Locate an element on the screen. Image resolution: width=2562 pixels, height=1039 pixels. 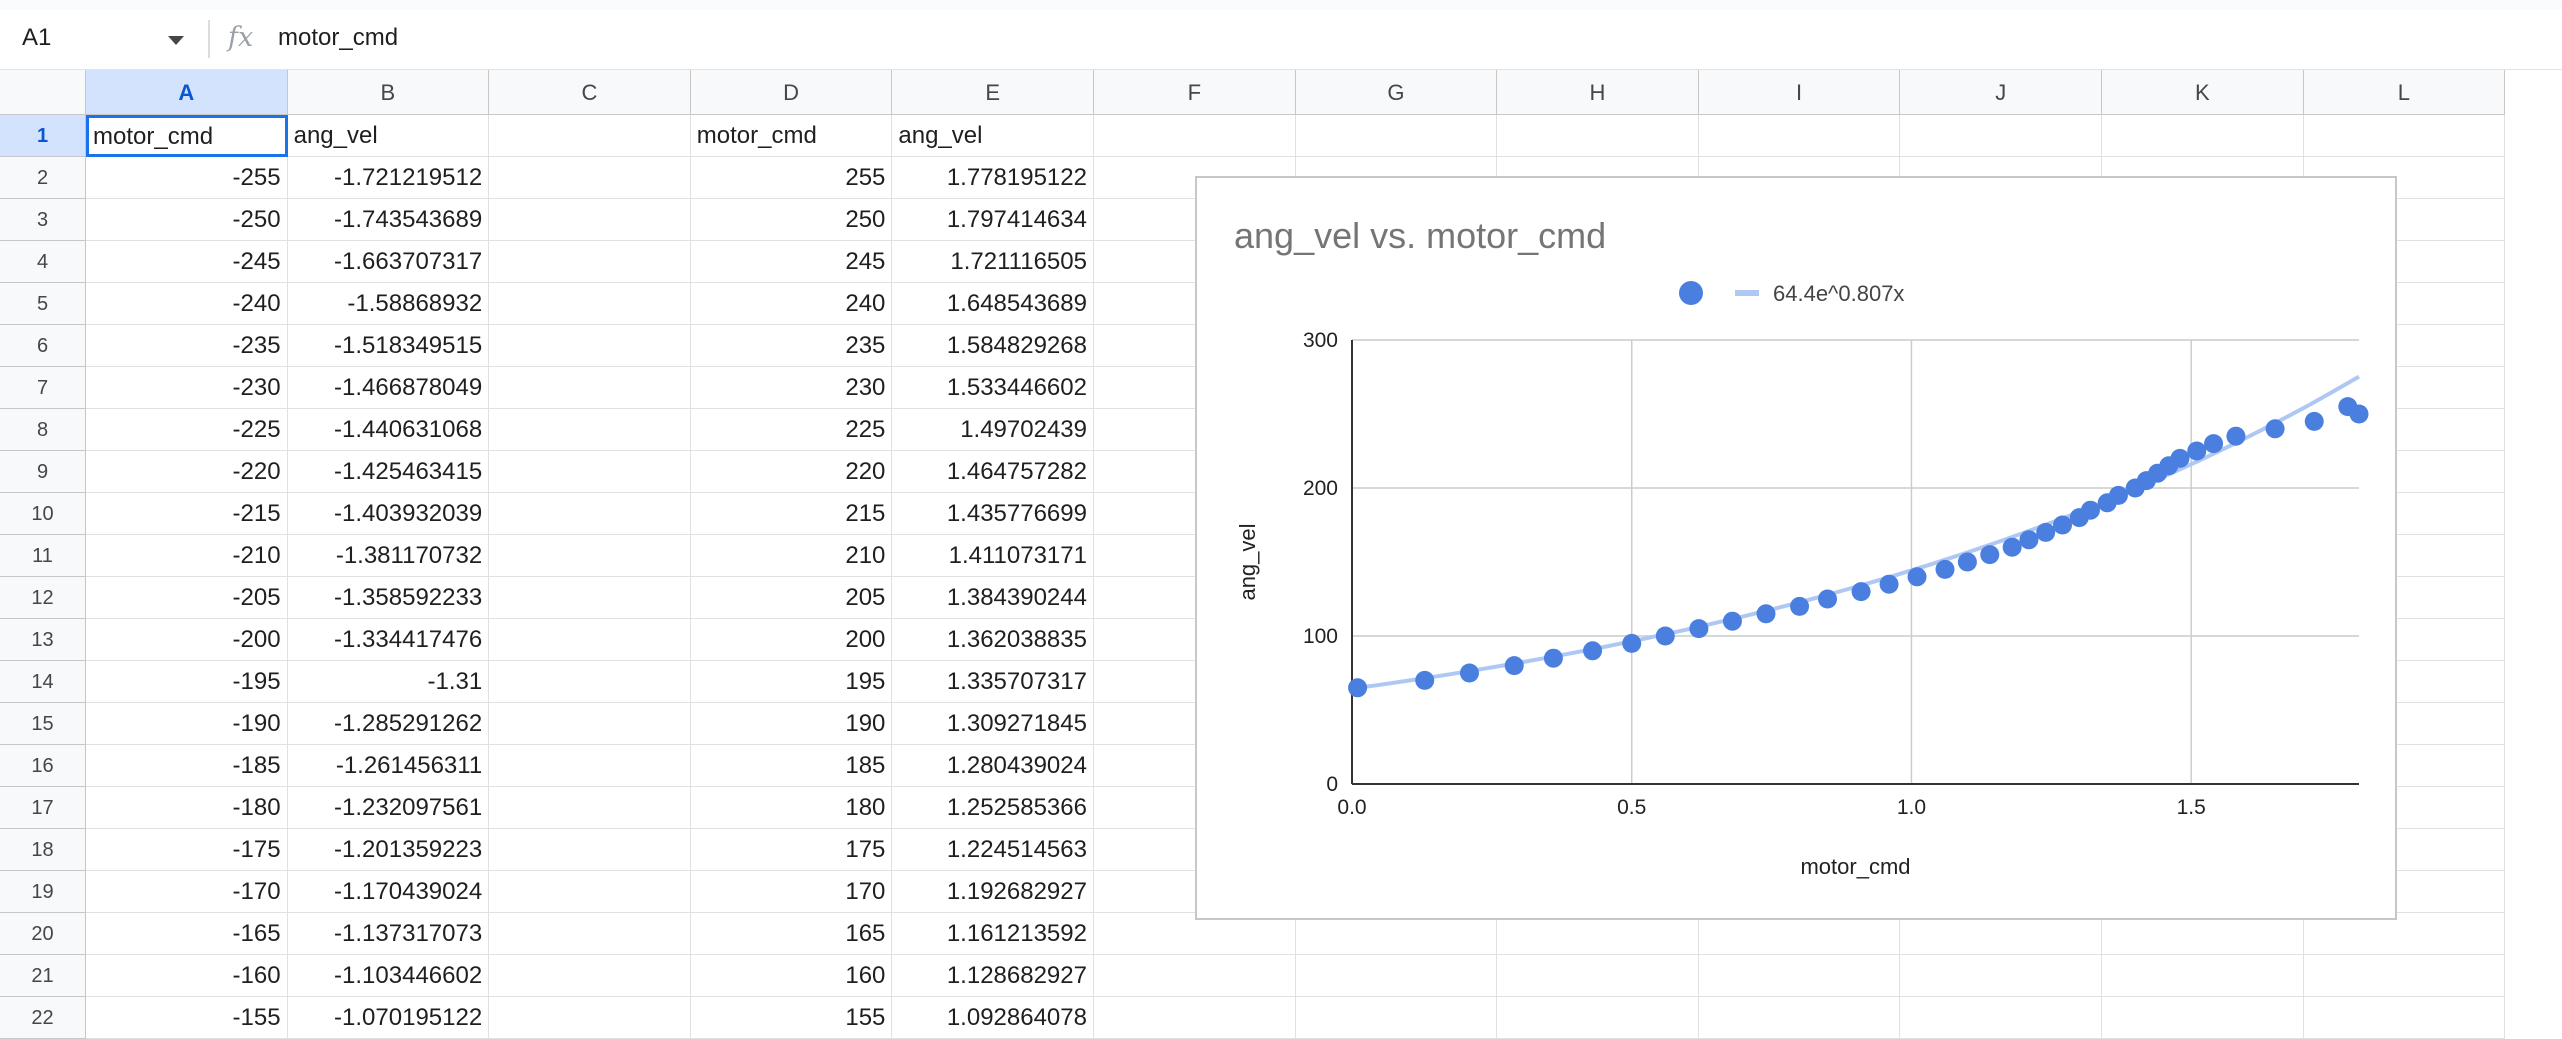
cell-e16: 1.280439024 is located at coordinates (993, 766).